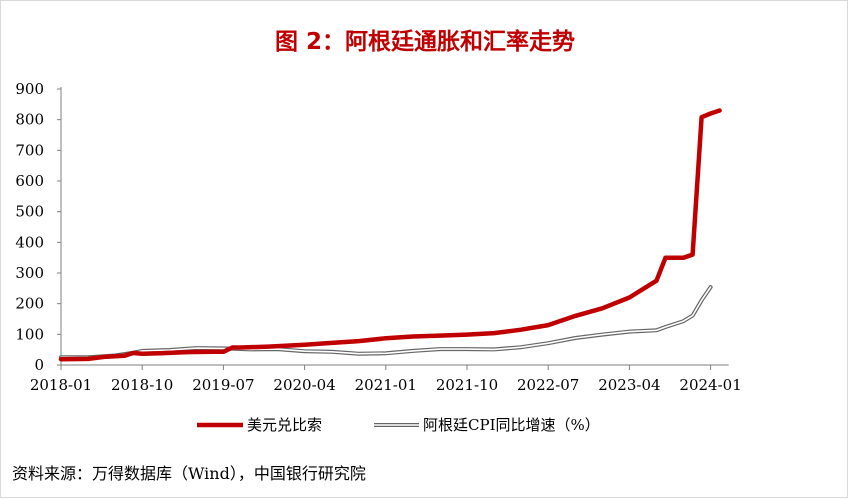 This screenshot has height=500, width=850. I want to click on x-tick-label: 2019-07, so click(223, 385).